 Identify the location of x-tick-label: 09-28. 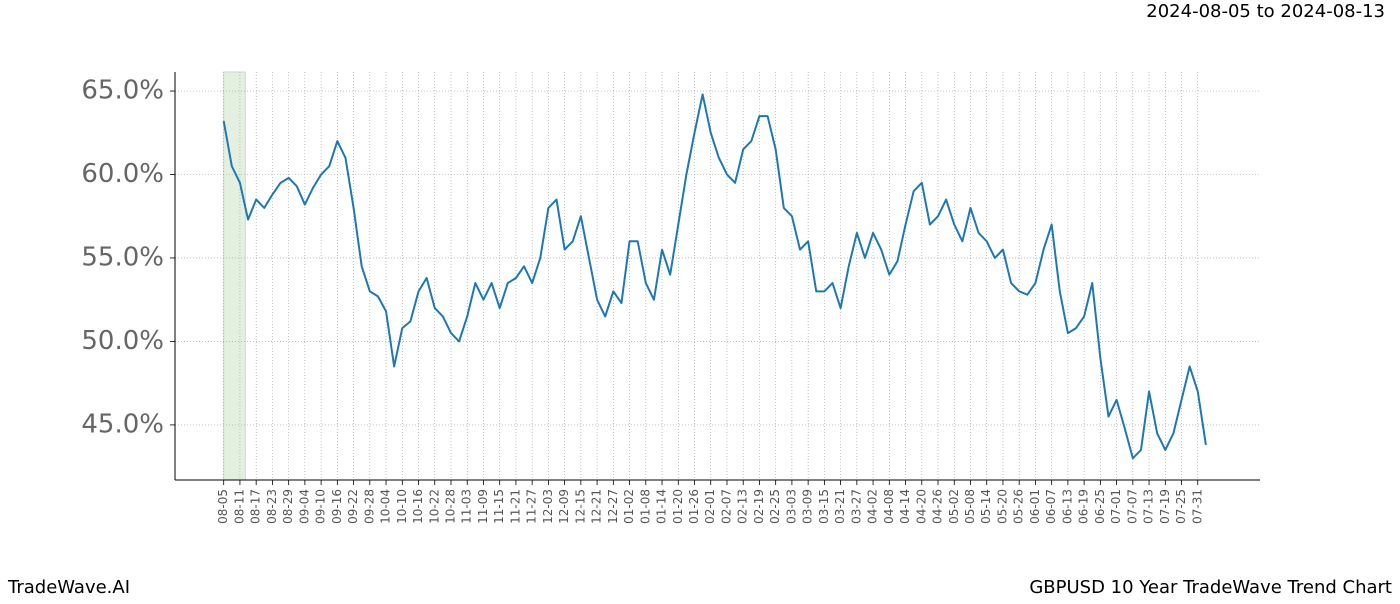
(369, 506).